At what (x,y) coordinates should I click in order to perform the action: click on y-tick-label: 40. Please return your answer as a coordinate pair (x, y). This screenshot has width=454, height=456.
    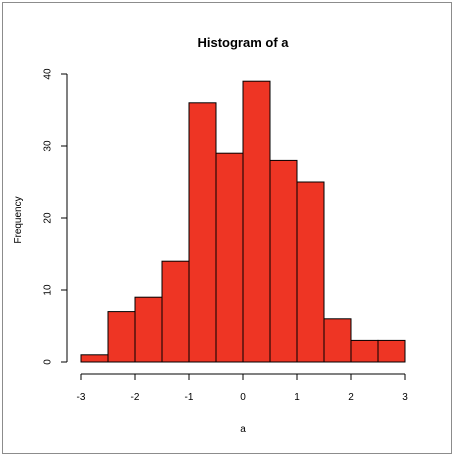
    Looking at the image, I should click on (48, 74).